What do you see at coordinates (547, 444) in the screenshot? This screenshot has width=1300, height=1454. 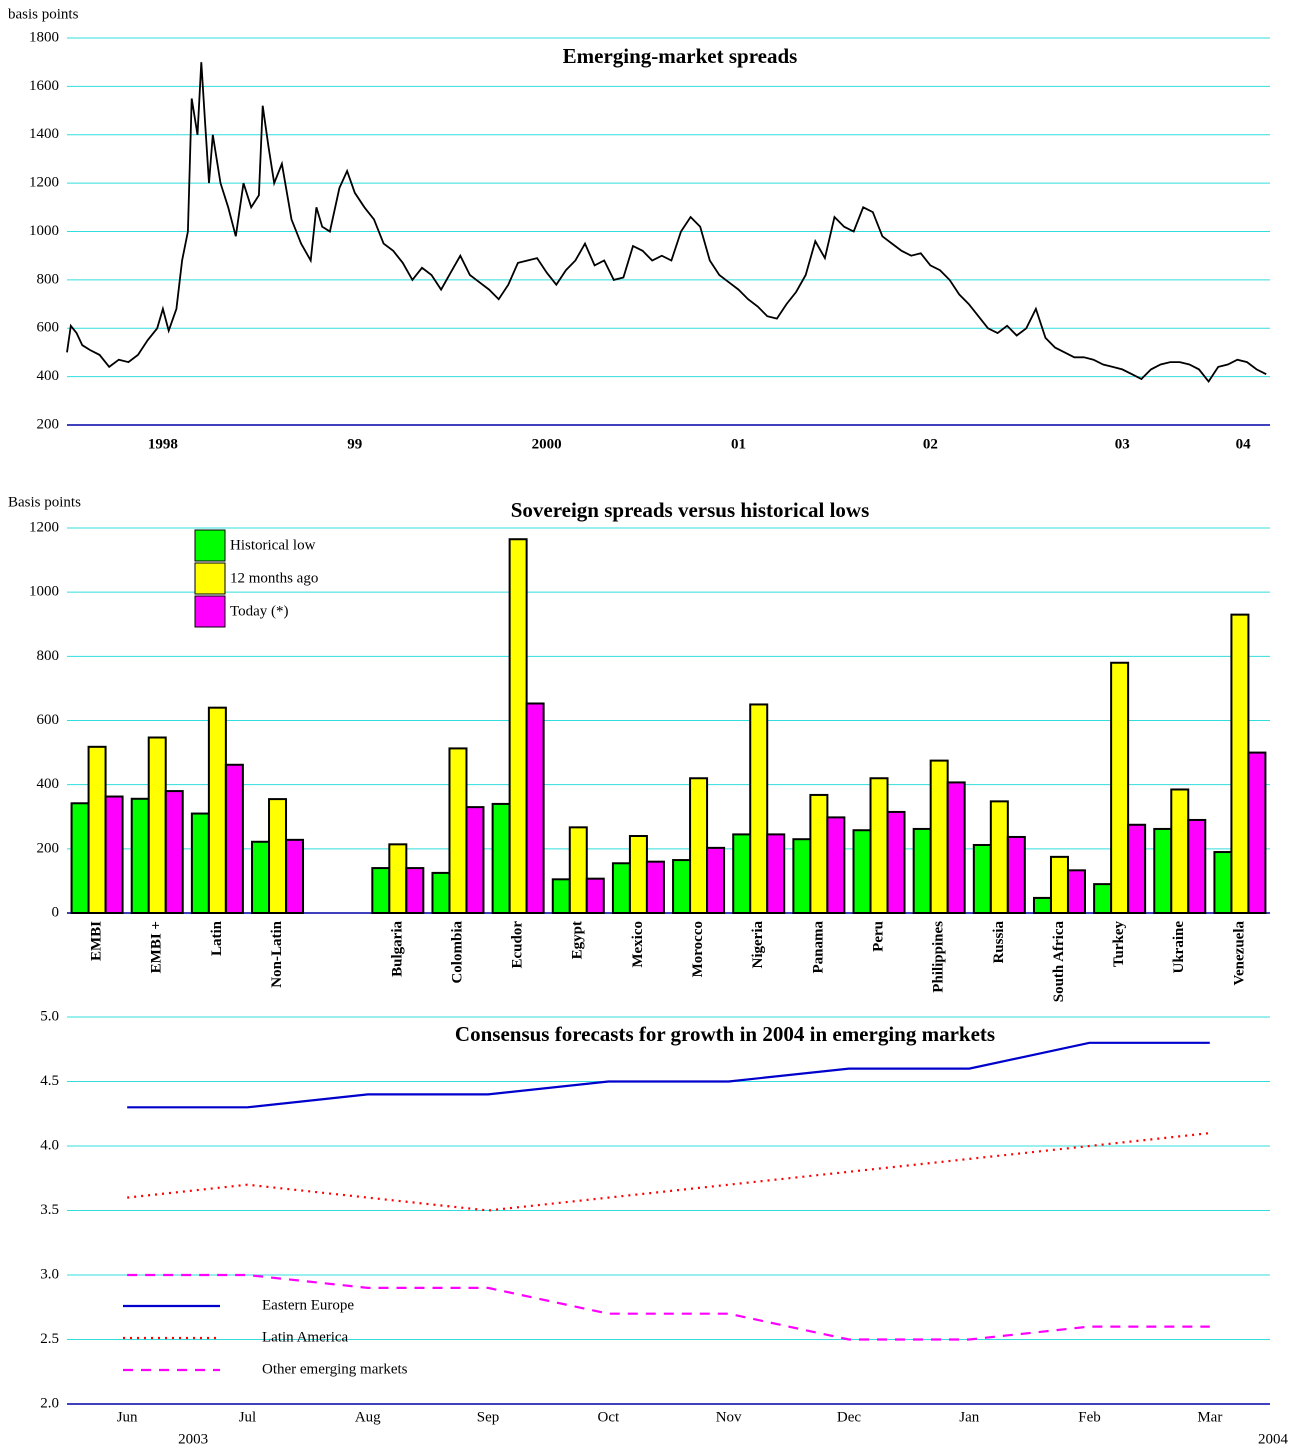 I see `x-tick-label: 2000` at bounding box center [547, 444].